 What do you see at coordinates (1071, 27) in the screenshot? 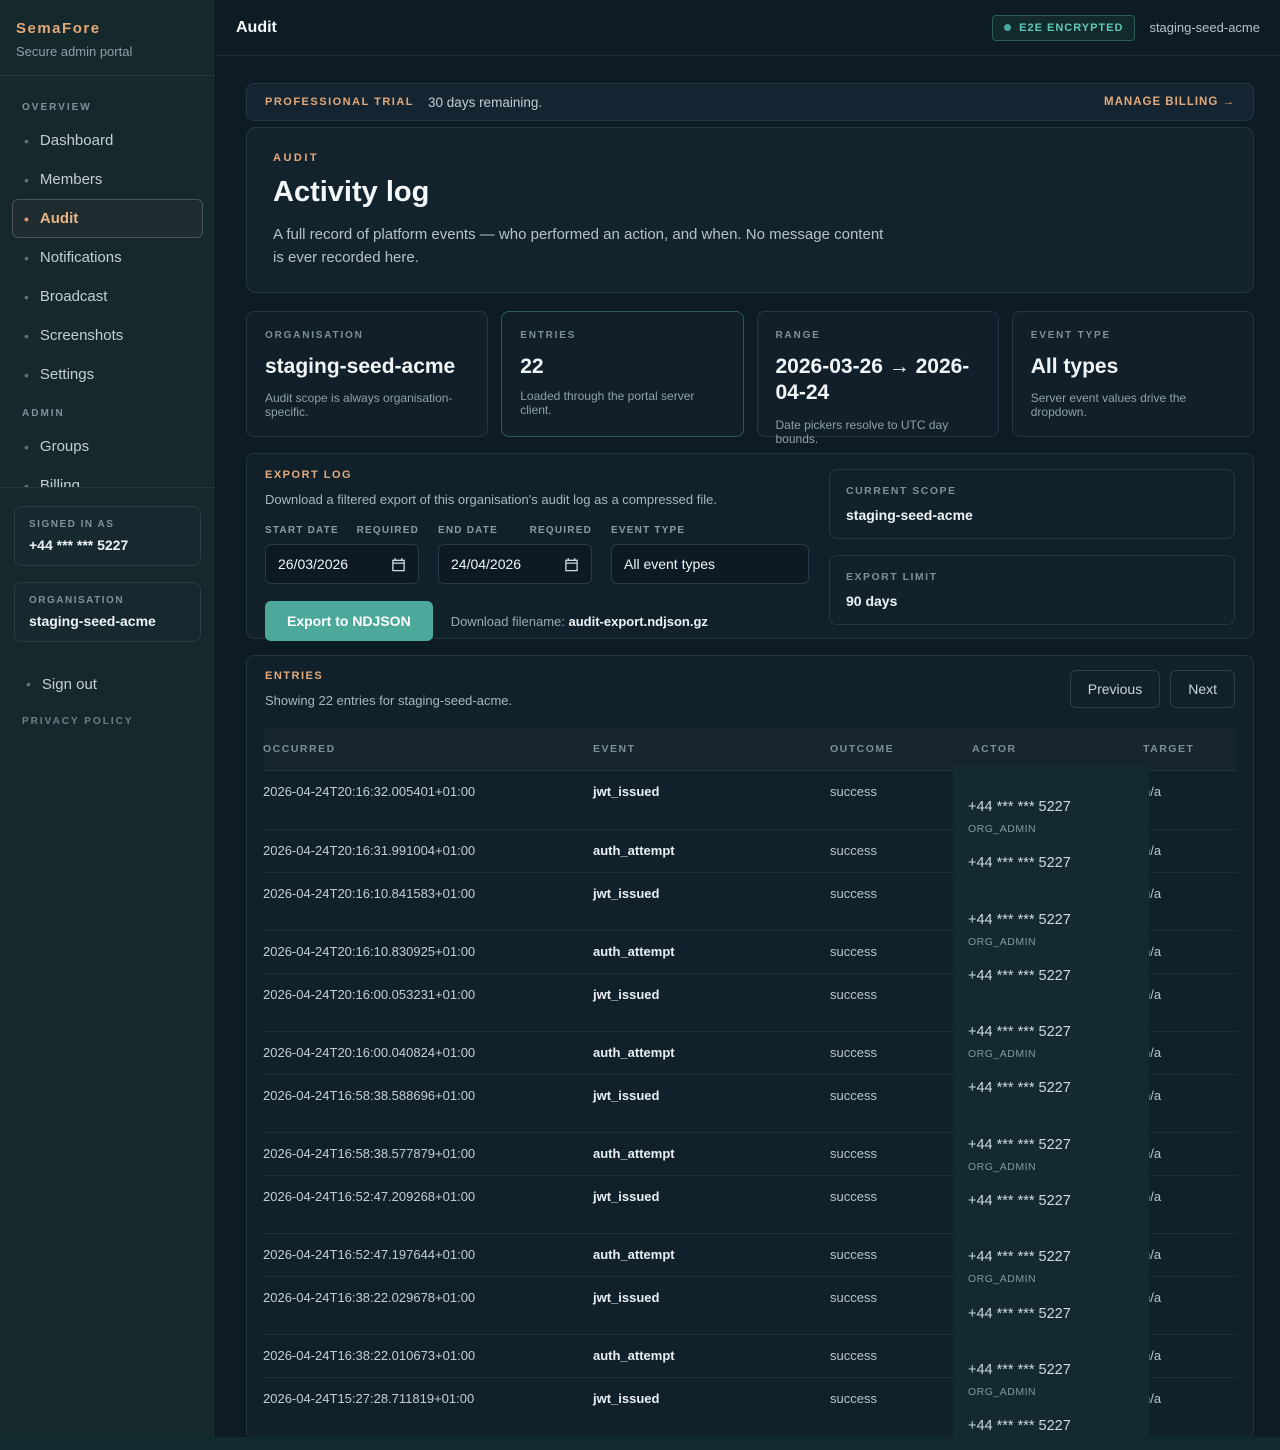
I see `e2e-badge-label: E2E ENCRYPTED` at bounding box center [1071, 27].